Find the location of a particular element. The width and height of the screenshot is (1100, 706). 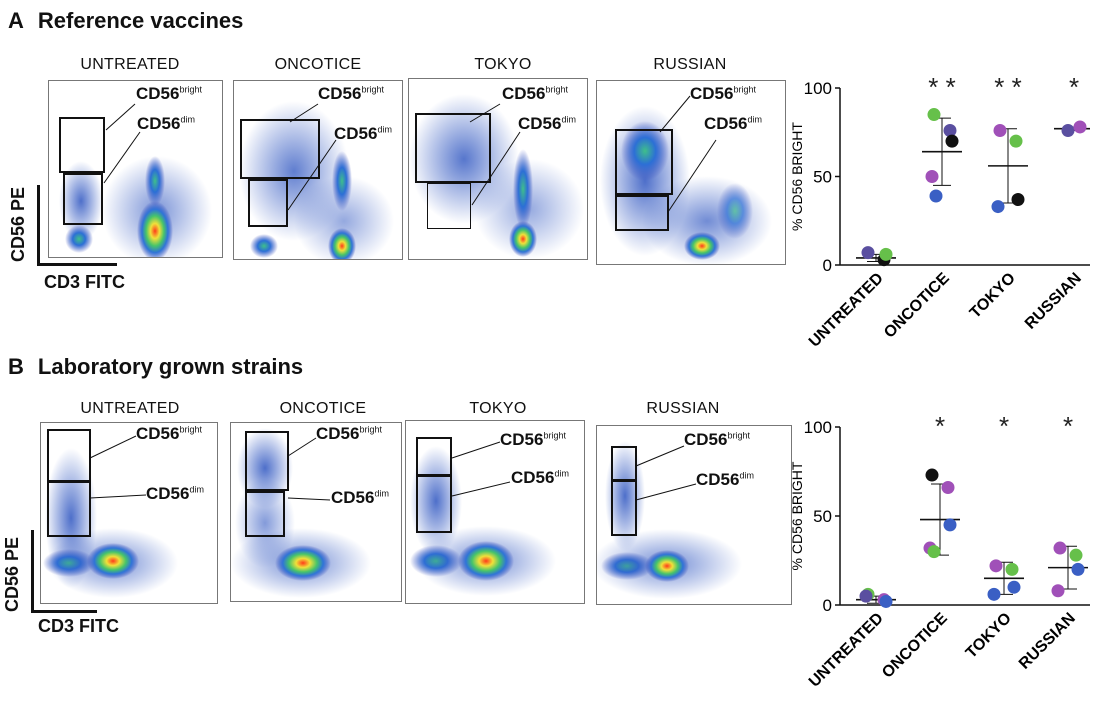

panel-a-title: A Reference vaccines is located at coordinates (125, 21).